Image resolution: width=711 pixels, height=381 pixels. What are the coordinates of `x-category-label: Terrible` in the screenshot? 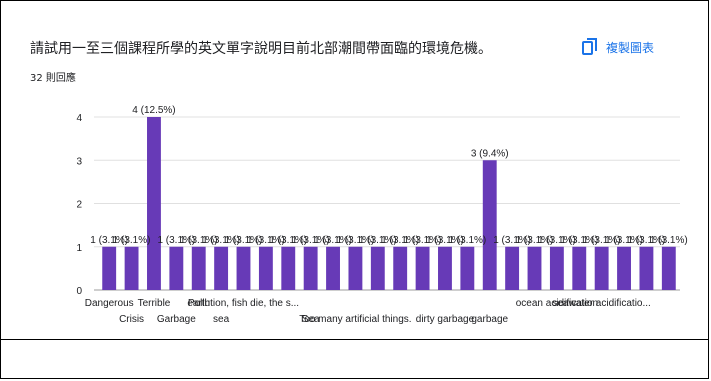 It's located at (154, 303).